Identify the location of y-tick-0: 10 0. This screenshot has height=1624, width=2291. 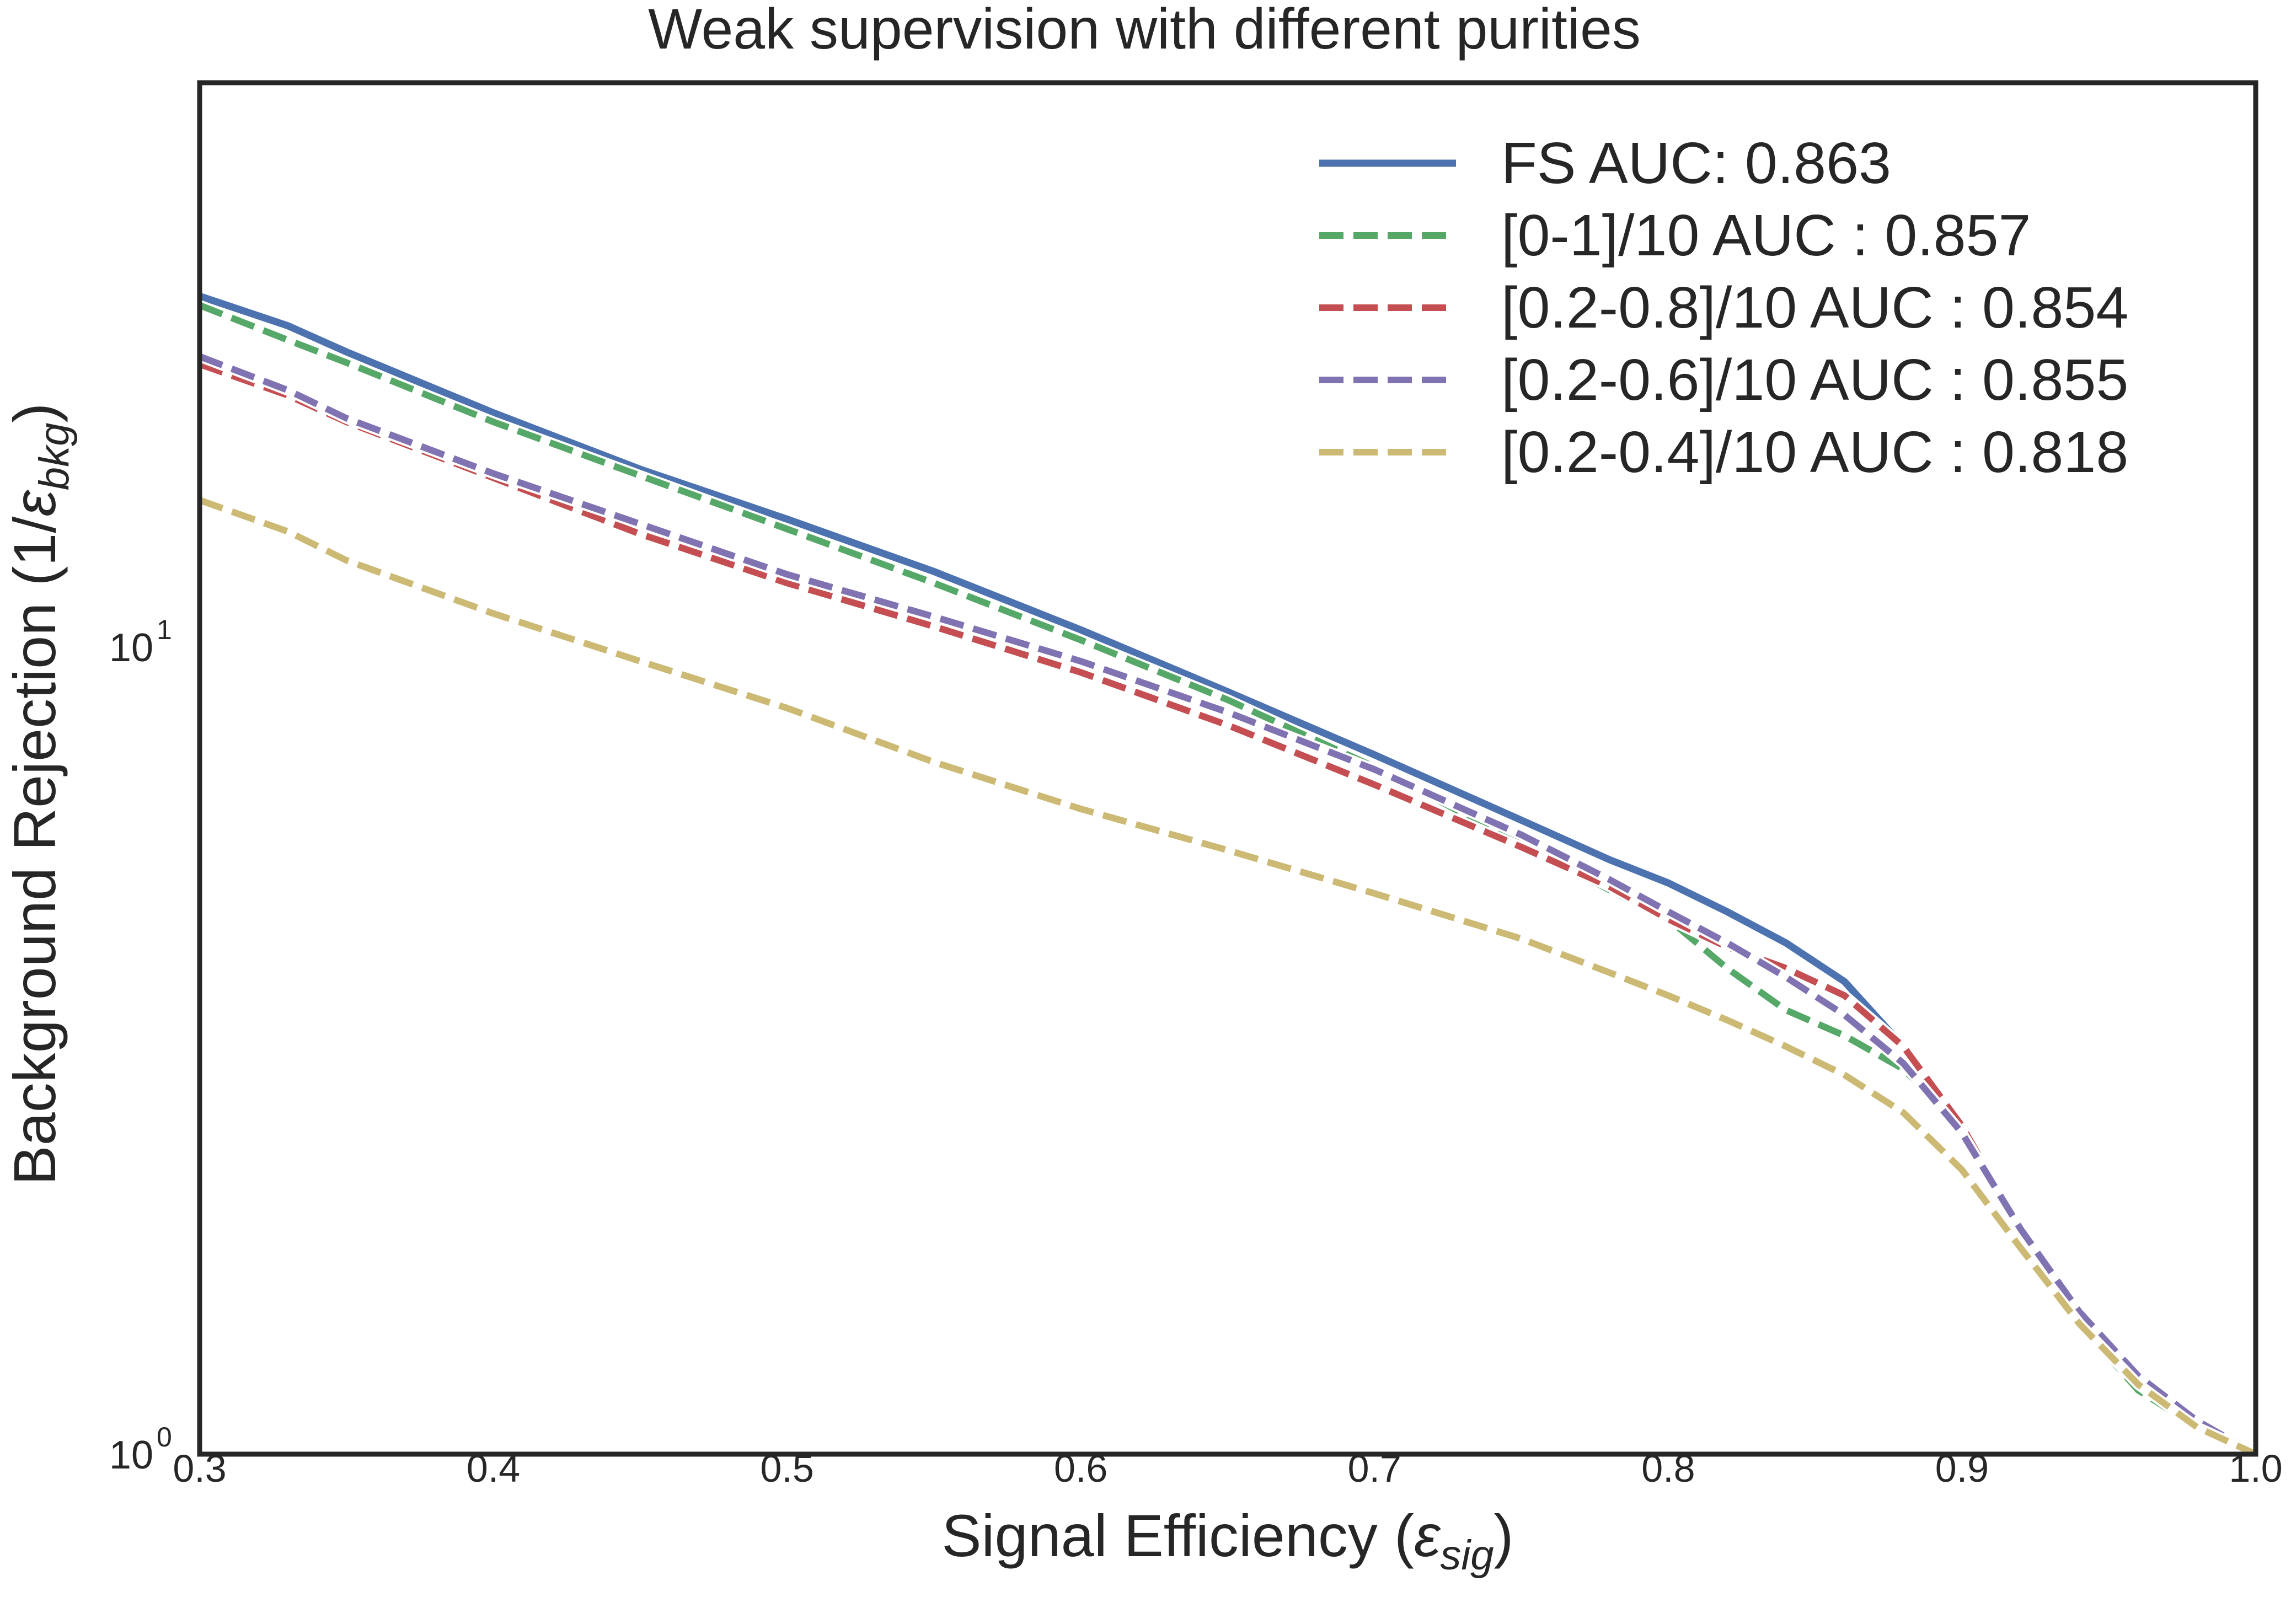
(141, 1449).